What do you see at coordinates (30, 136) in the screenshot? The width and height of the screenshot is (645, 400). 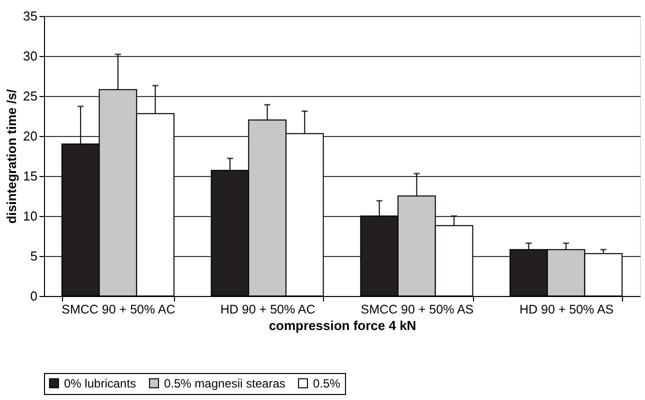 I see `y-tick-label: 20` at bounding box center [30, 136].